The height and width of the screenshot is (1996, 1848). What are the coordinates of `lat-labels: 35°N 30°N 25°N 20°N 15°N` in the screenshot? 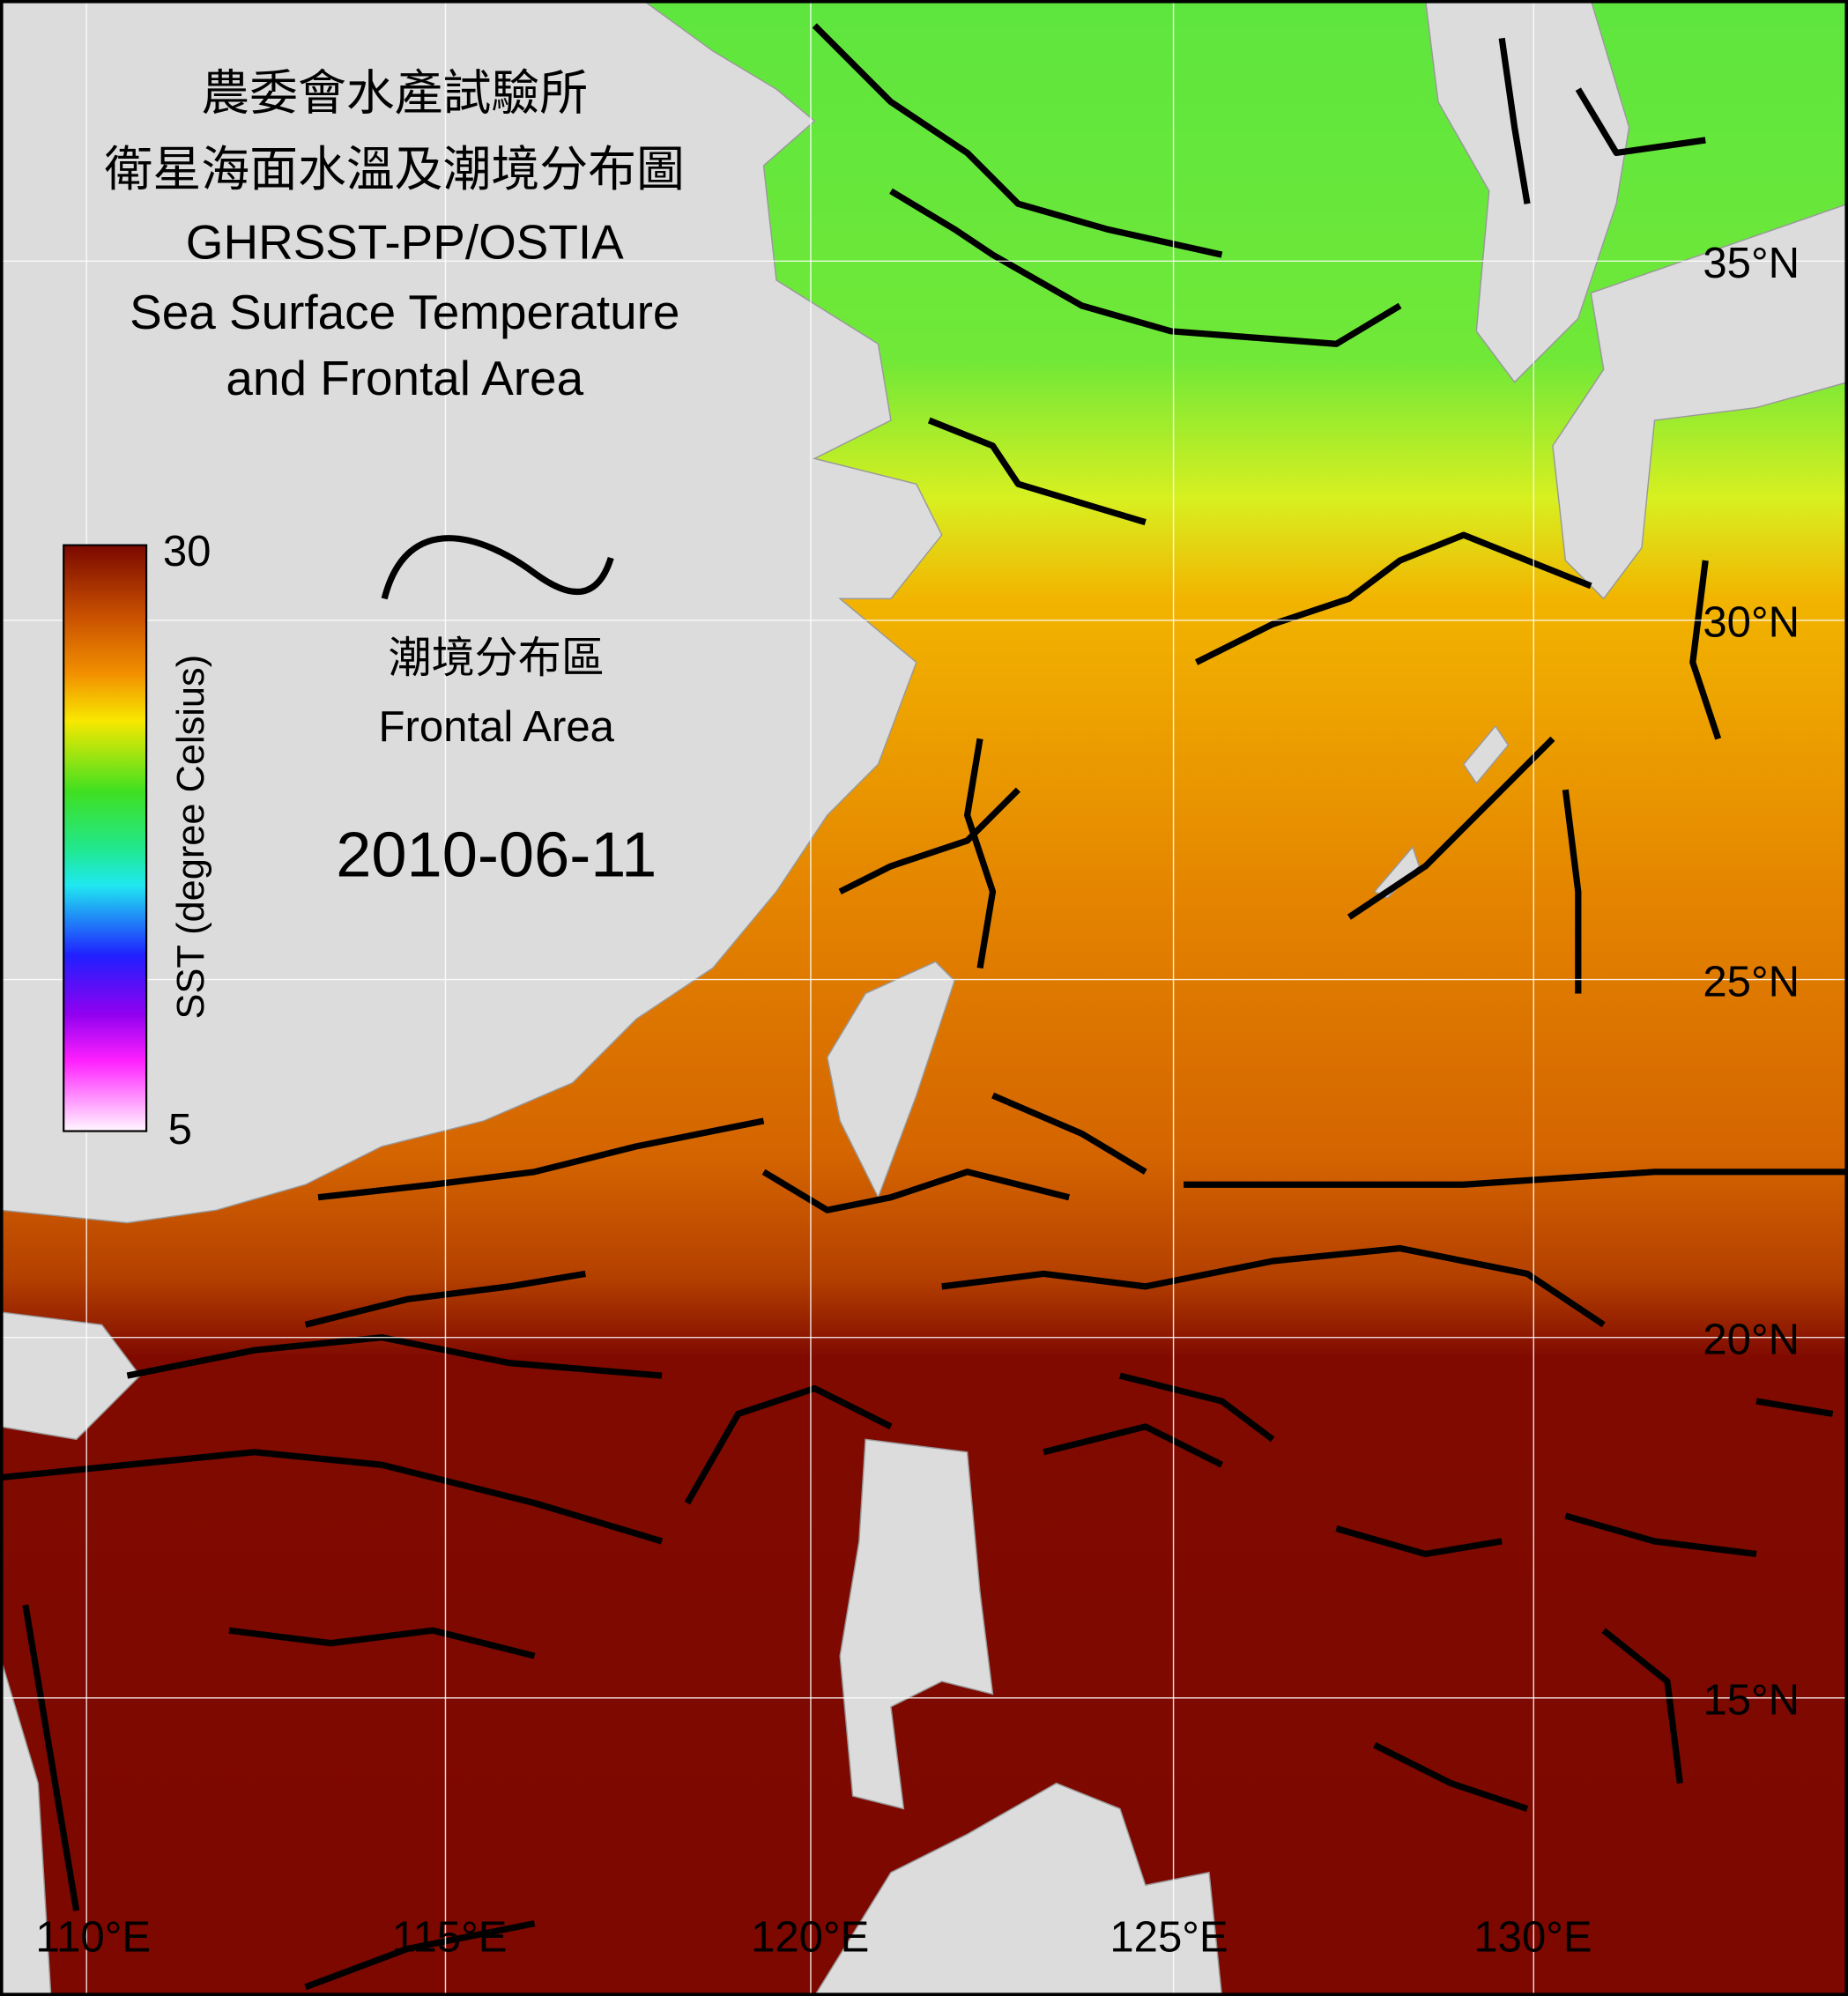 It's located at (1752, 982).